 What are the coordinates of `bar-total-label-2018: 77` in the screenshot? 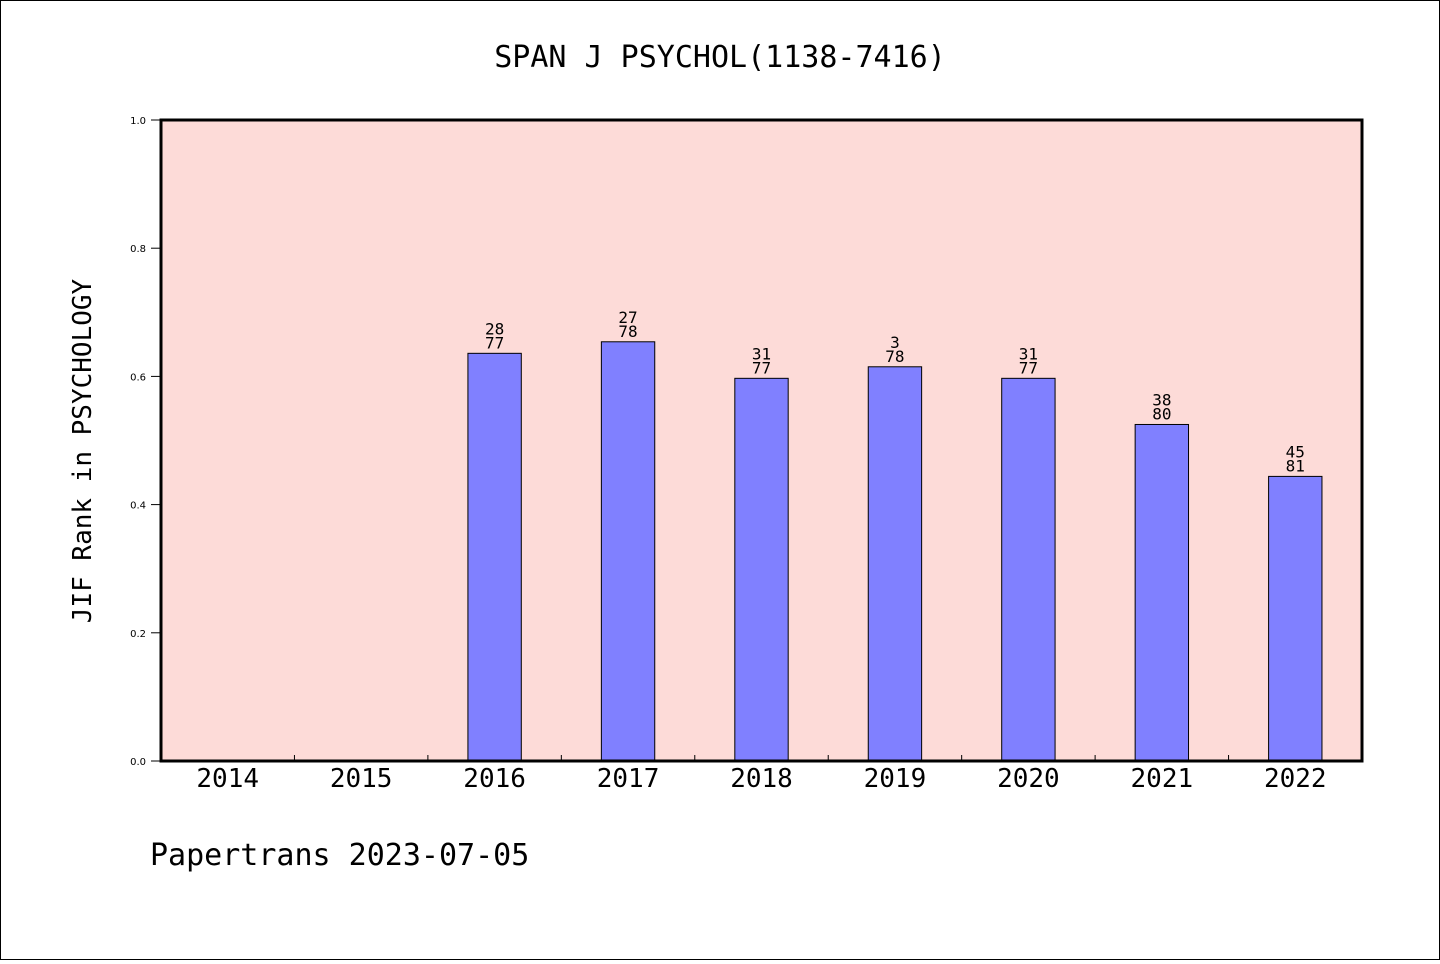 It's located at (761, 367).